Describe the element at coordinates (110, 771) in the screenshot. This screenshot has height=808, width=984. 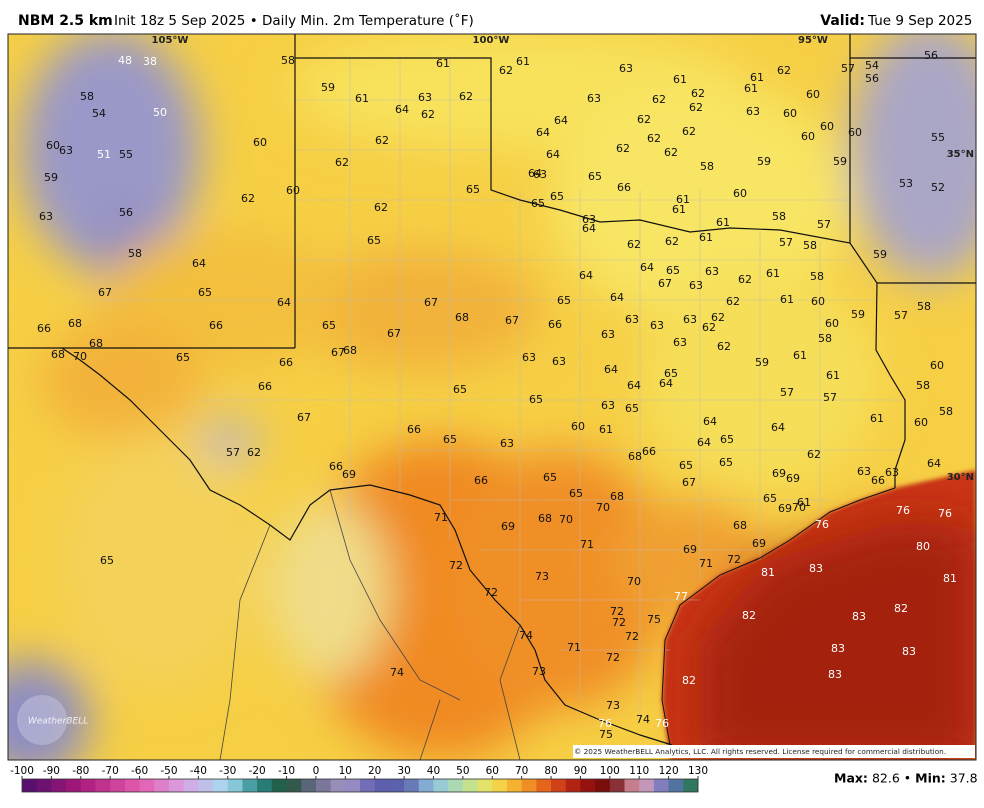
I see `colorbar-tick-label: -70` at that location.